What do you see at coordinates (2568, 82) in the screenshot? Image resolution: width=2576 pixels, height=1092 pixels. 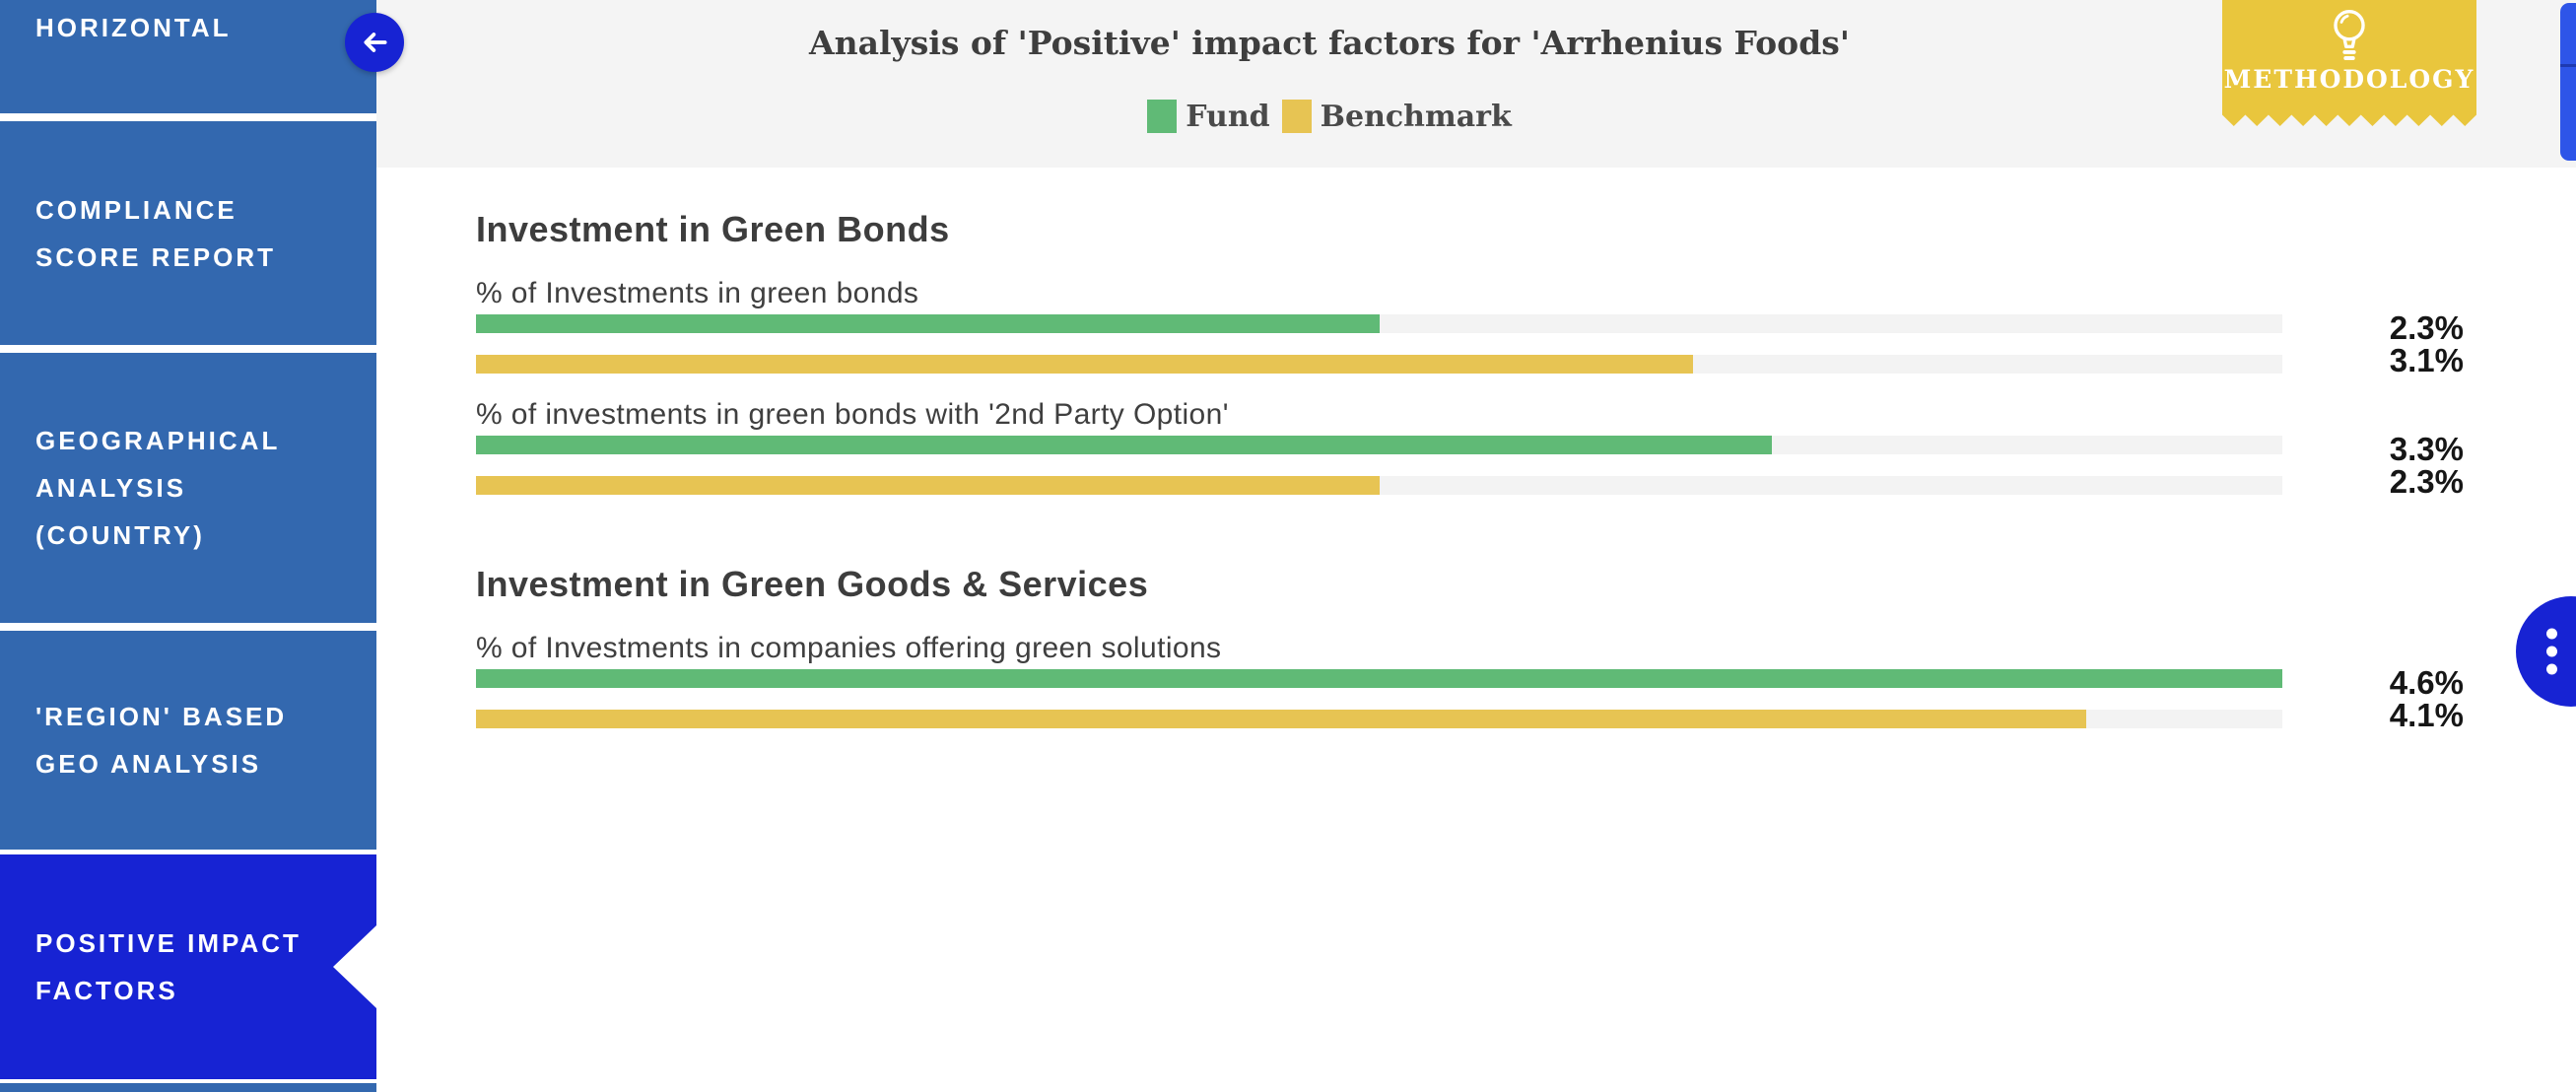 I see `scrollbar-thumb` at bounding box center [2568, 82].